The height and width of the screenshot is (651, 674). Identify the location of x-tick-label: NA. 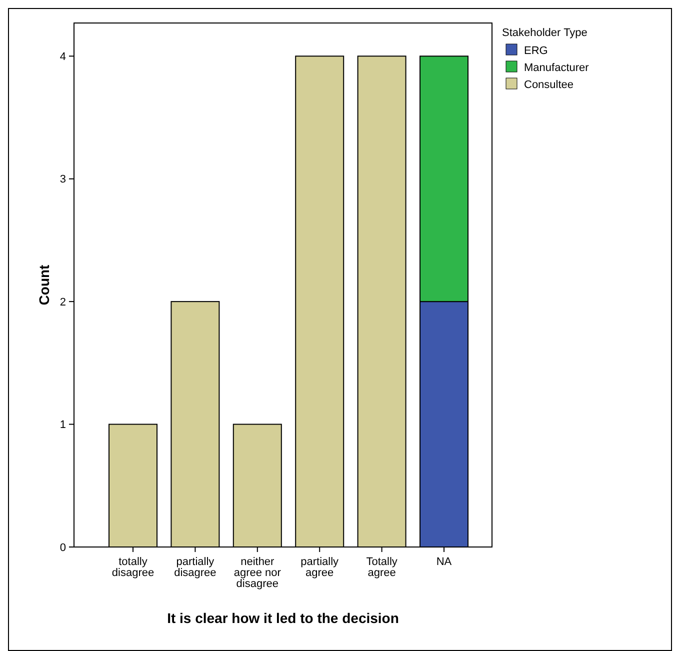
(444, 562).